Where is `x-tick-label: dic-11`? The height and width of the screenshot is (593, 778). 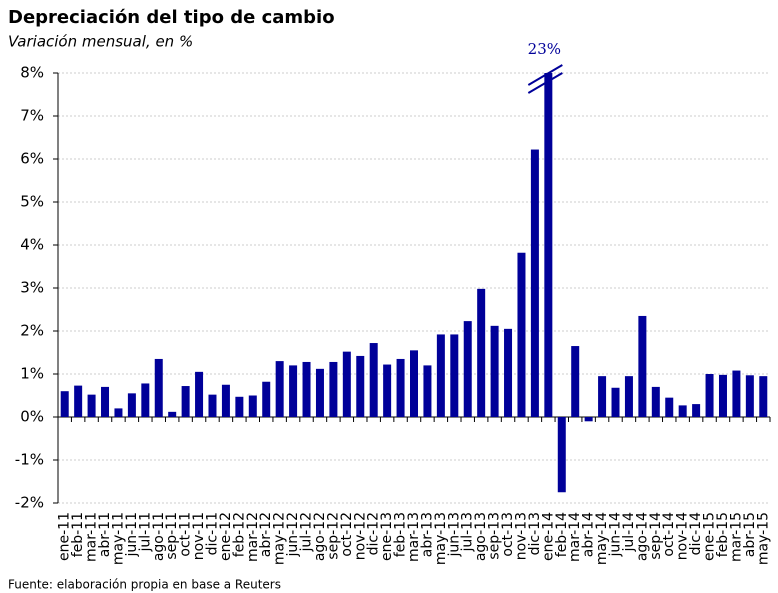 x-tick-label: dic-11 is located at coordinates (212, 533).